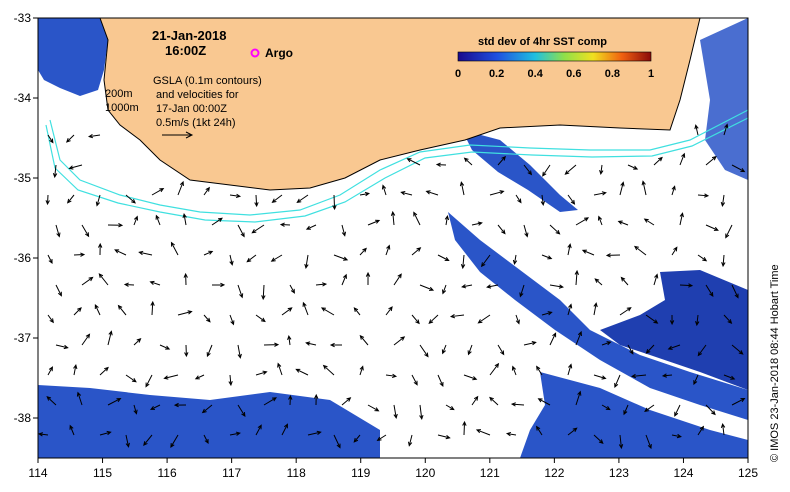  What do you see at coordinates (73, 57) in the screenshot?
I see `sst-patch-northwest` at bounding box center [73, 57].